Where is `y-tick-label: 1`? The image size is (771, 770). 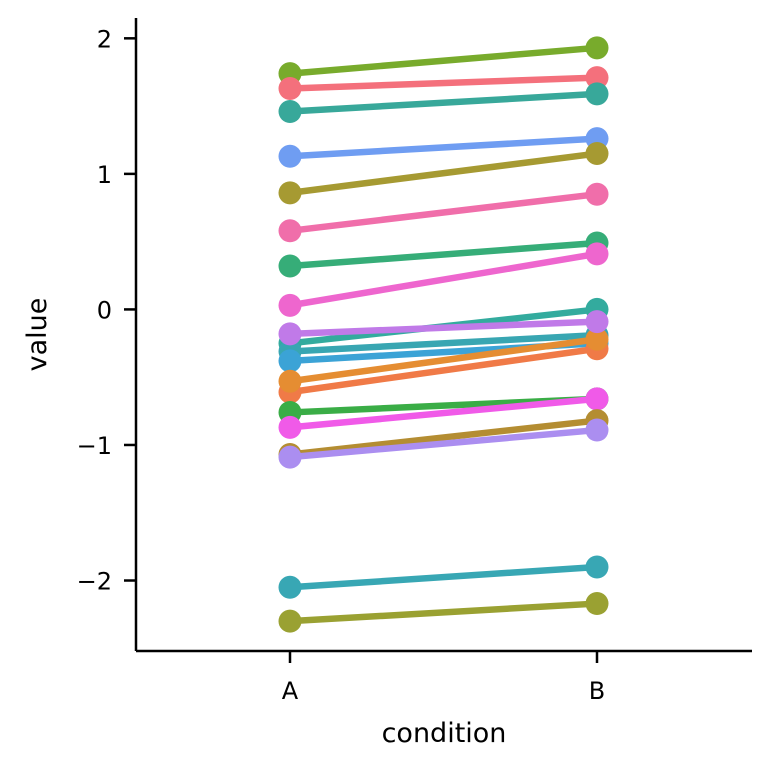 y-tick-label: 1 is located at coordinates (104, 175).